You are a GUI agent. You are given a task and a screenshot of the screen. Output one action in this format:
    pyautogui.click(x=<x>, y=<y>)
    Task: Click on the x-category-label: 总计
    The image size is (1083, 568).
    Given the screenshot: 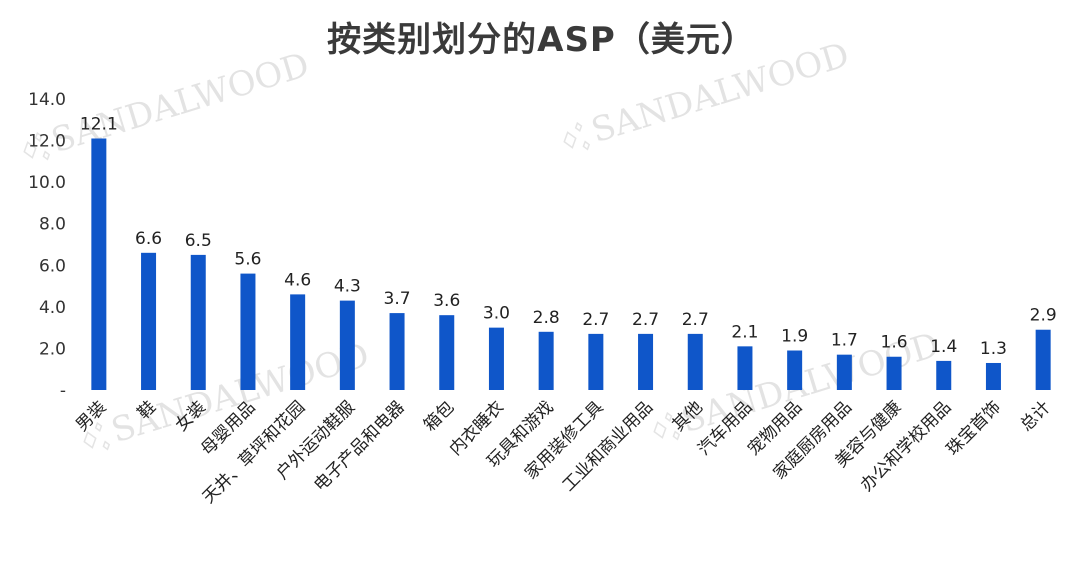 What is the action you would take?
    pyautogui.click(x=1036, y=416)
    